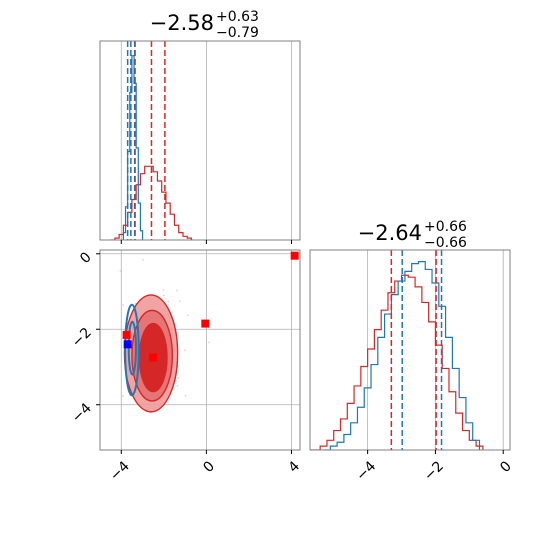  Describe the element at coordinates (434, 471) in the screenshot. I see `y-marginal-tick-label: −2` at that location.